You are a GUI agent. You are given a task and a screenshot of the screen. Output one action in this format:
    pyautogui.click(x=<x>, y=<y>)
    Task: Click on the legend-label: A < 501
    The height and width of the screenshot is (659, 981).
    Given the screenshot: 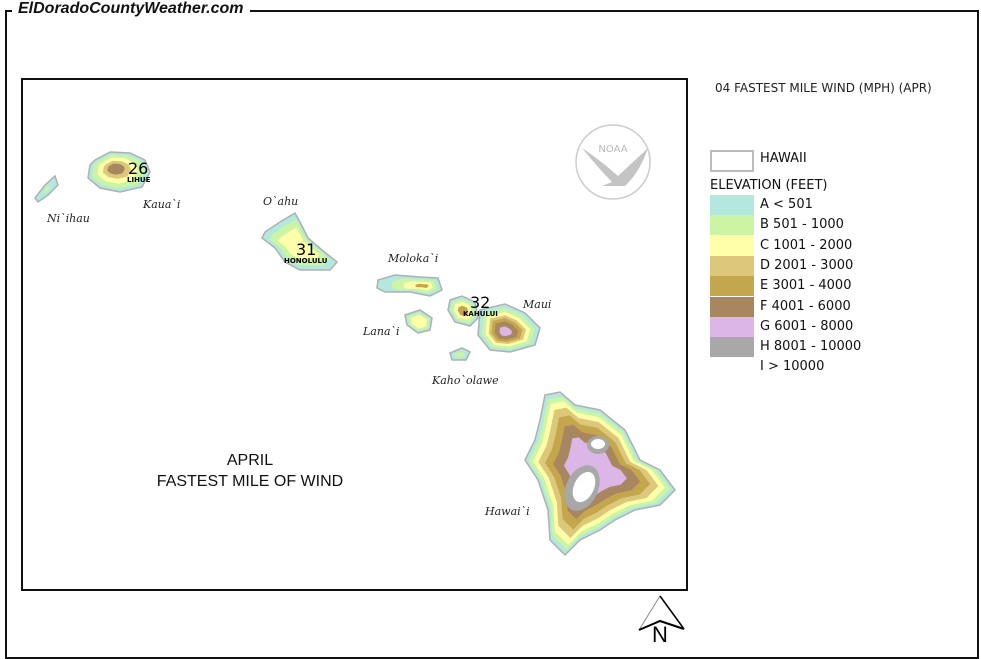 What is the action you would take?
    pyautogui.click(x=786, y=204)
    